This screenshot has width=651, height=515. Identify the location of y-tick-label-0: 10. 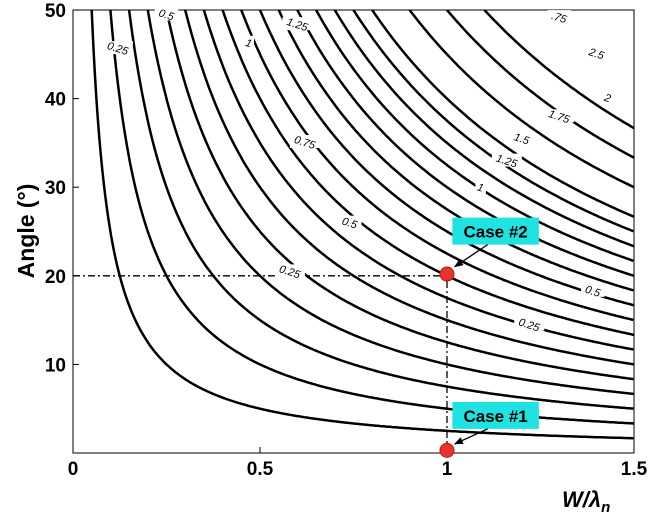
(55, 365).